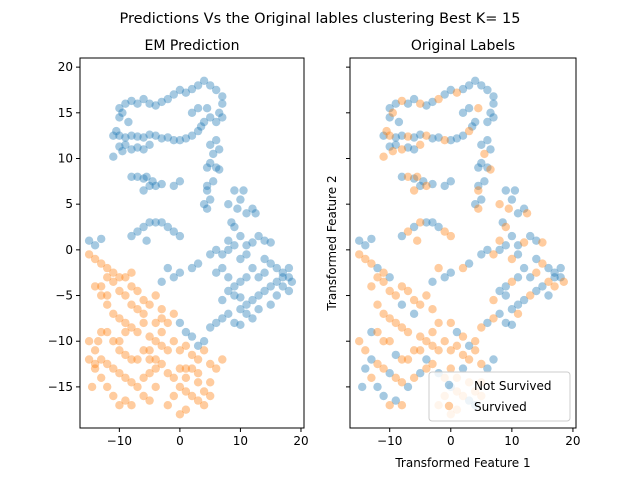 Image resolution: width=640 pixels, height=480 pixels. I want to click on left-y-tick-label: 20, so click(65, 67).